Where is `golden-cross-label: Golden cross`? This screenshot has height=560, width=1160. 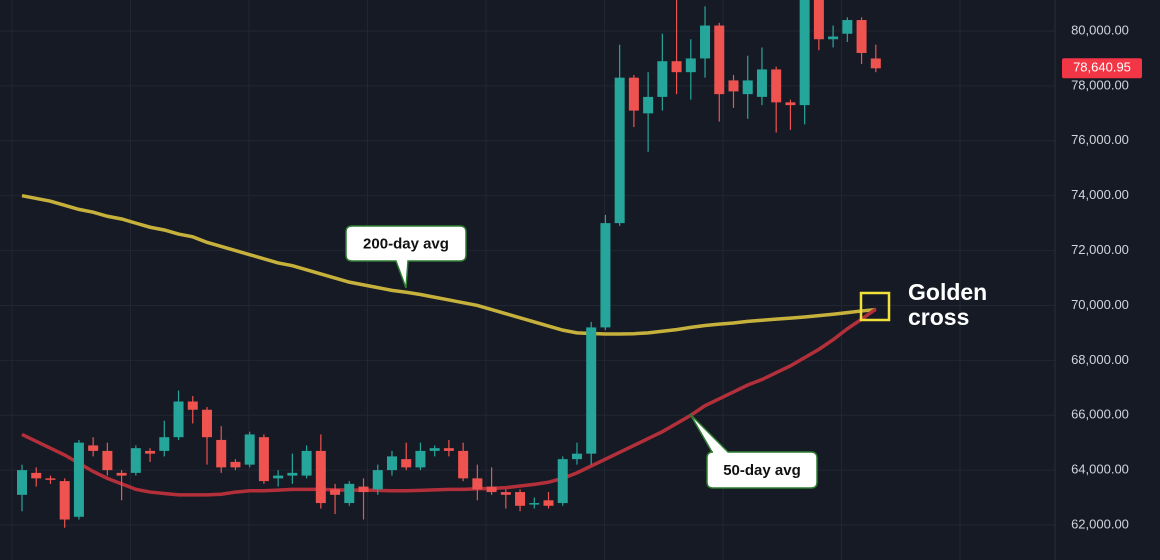 golden-cross-label: Golden cross is located at coordinates (948, 304).